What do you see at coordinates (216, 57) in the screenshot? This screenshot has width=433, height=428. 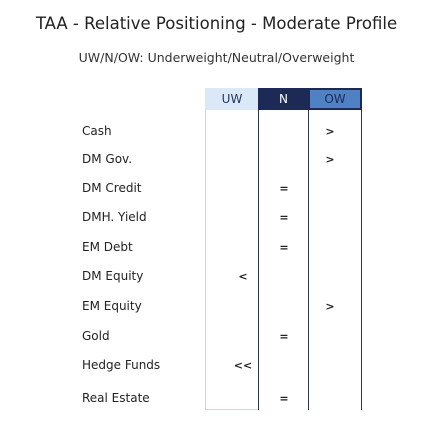 I see `subtitle: UW/N/OW: Underweight/Neutral/Overweight` at bounding box center [216, 57].